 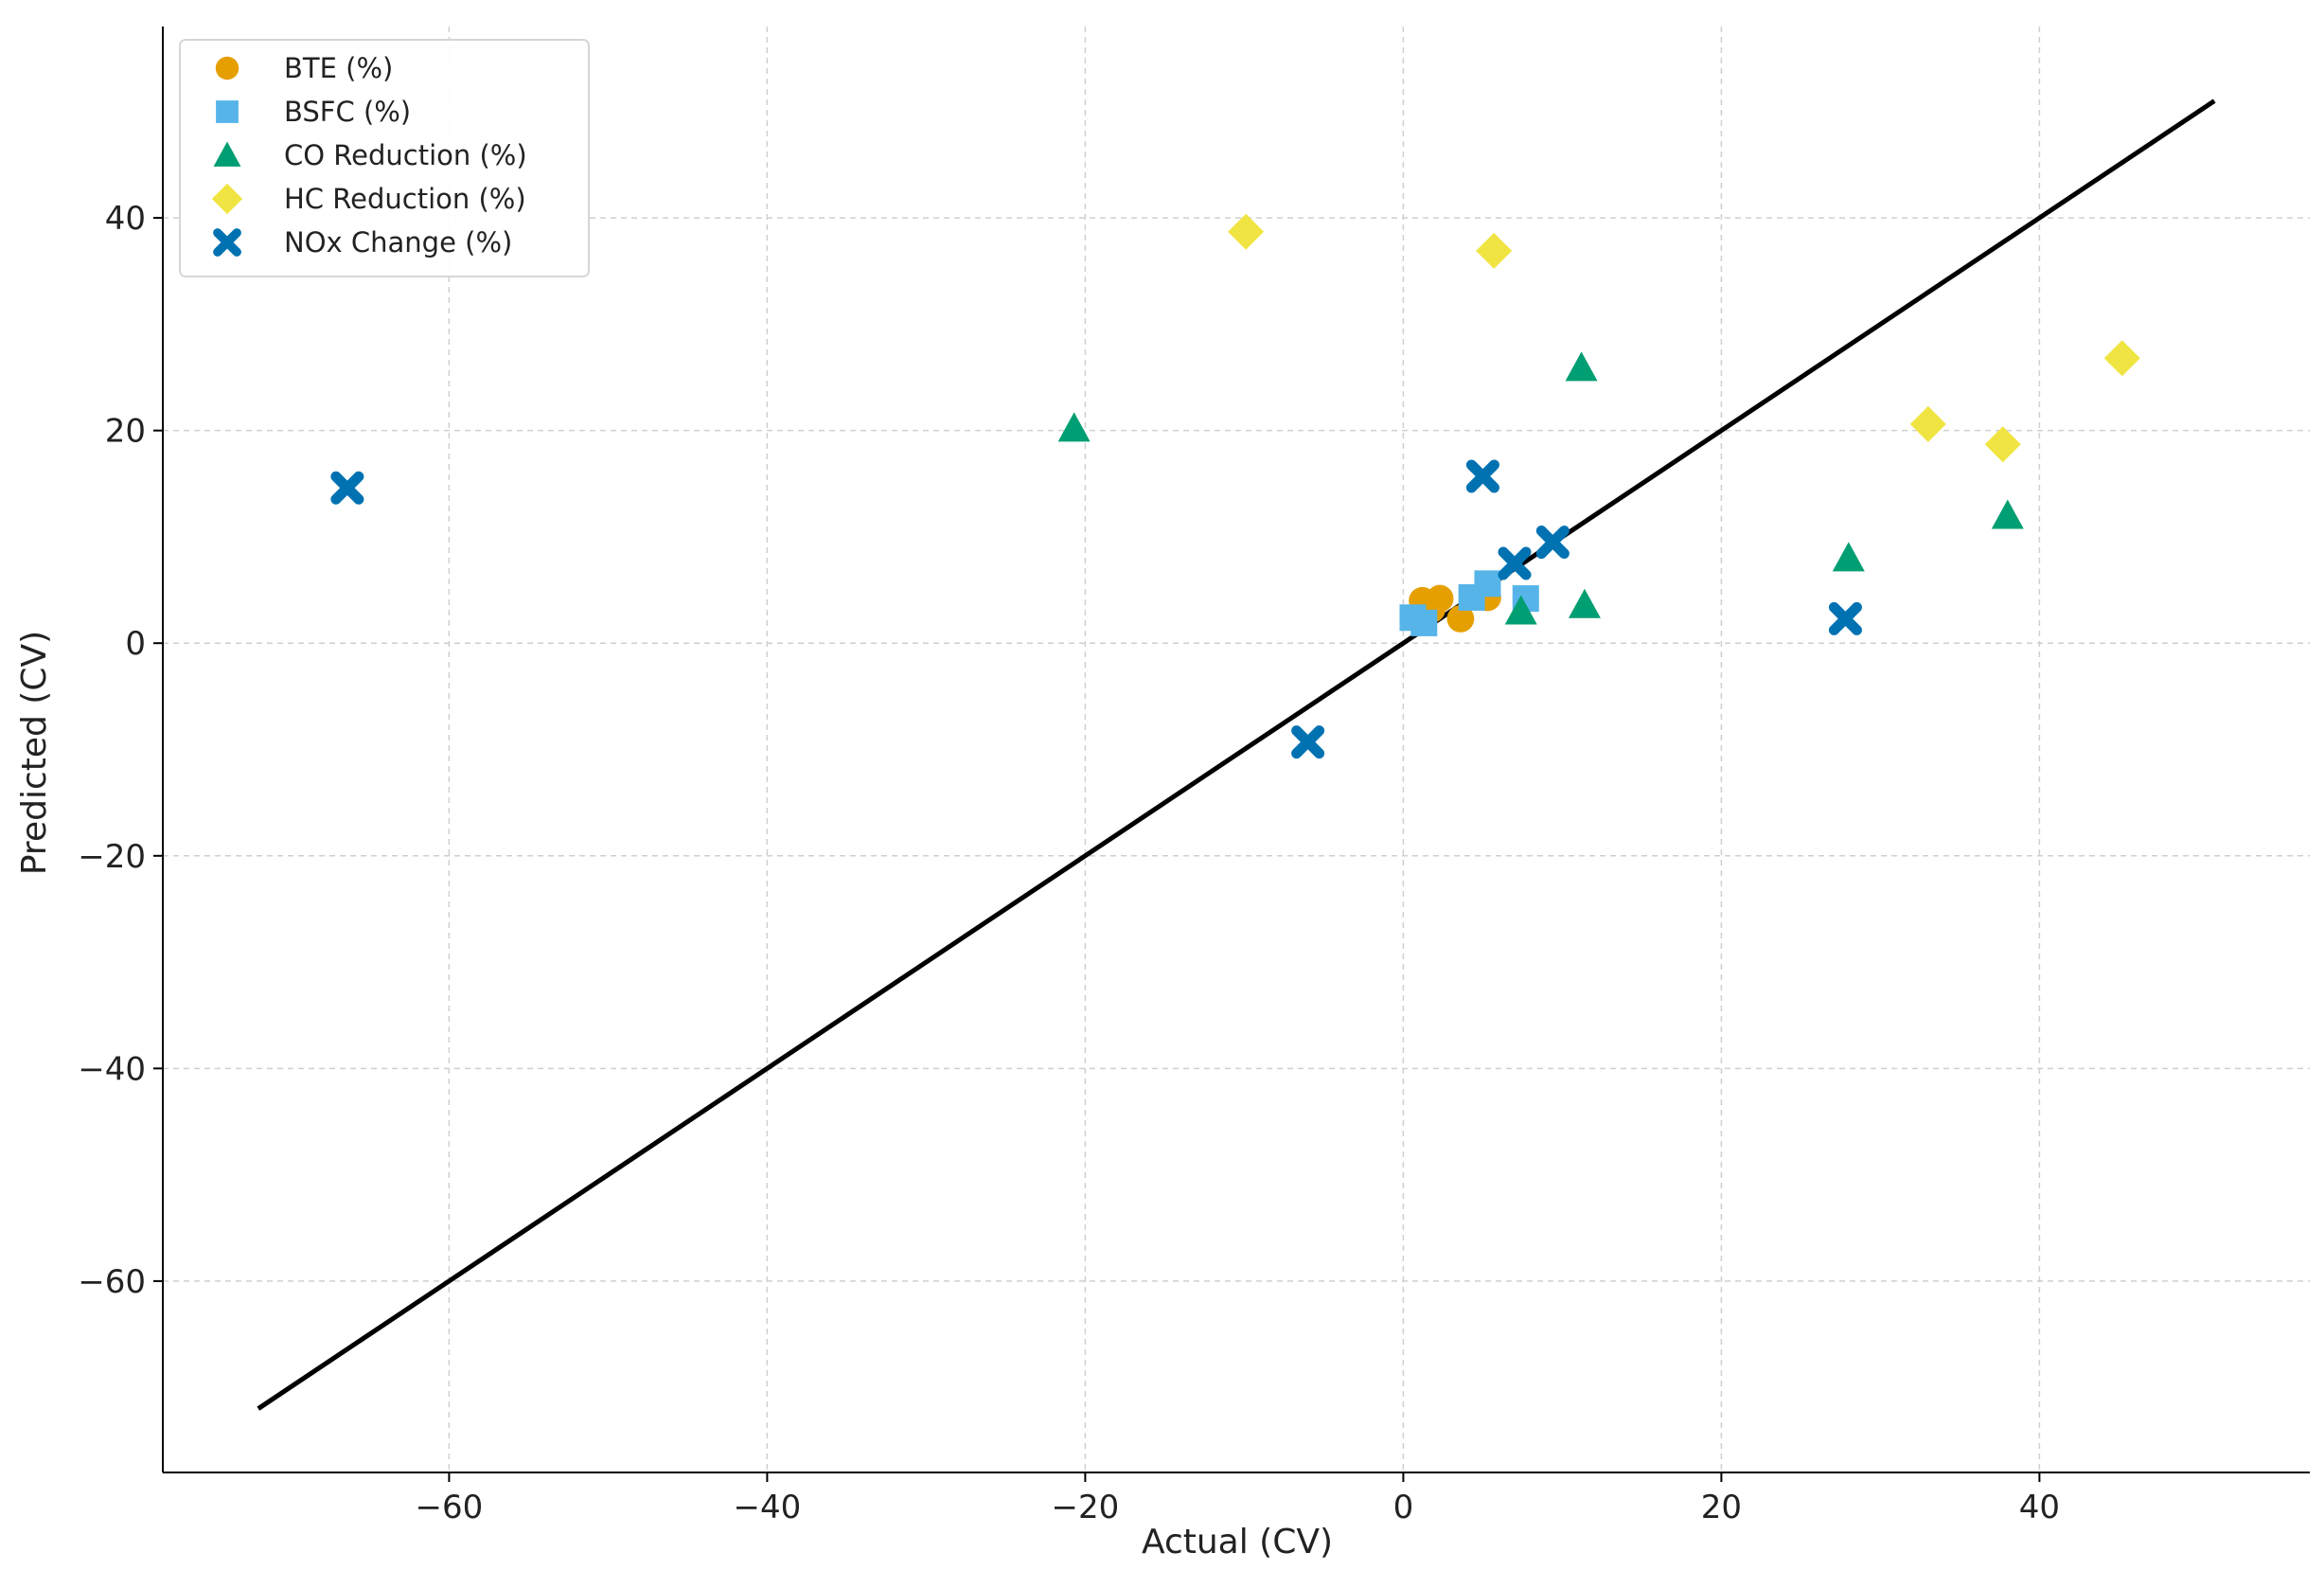 What do you see at coordinates (2039, 1507) in the screenshot?
I see `x-tick-label: 40` at bounding box center [2039, 1507].